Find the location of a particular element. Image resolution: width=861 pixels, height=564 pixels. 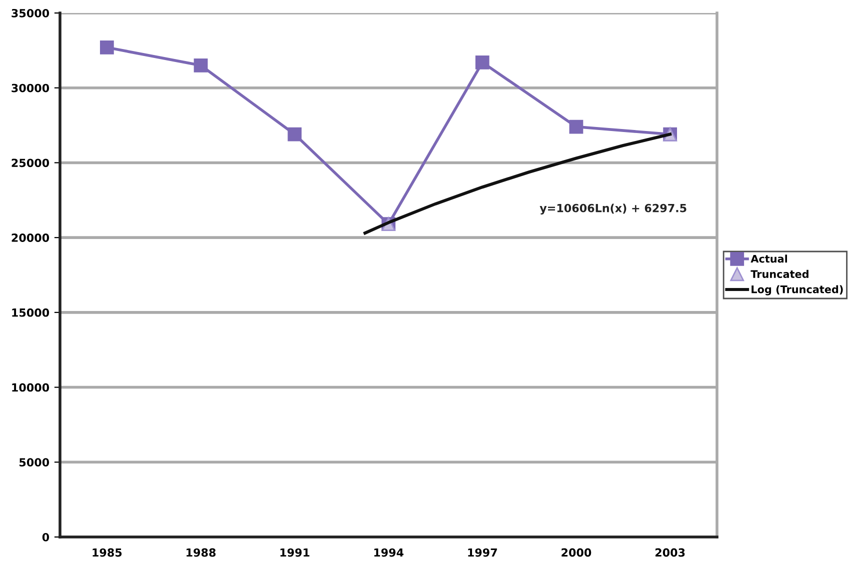

y-tick-label: 30000 is located at coordinates (31, 88).